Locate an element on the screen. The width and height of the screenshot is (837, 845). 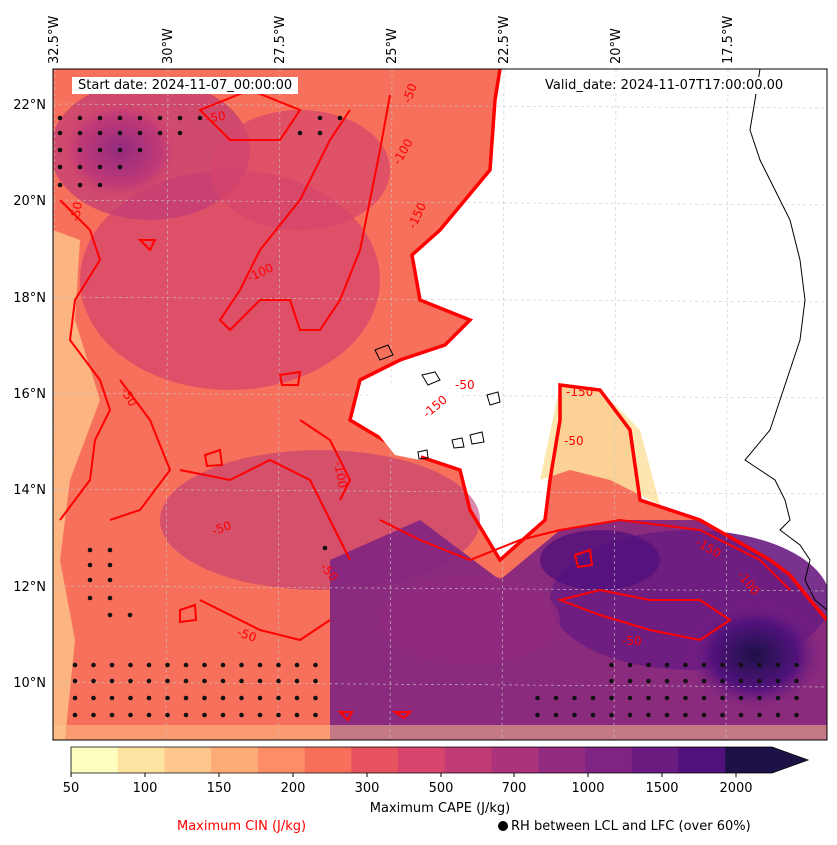
colorbar-tick-label: 150 is located at coordinates (219, 788).